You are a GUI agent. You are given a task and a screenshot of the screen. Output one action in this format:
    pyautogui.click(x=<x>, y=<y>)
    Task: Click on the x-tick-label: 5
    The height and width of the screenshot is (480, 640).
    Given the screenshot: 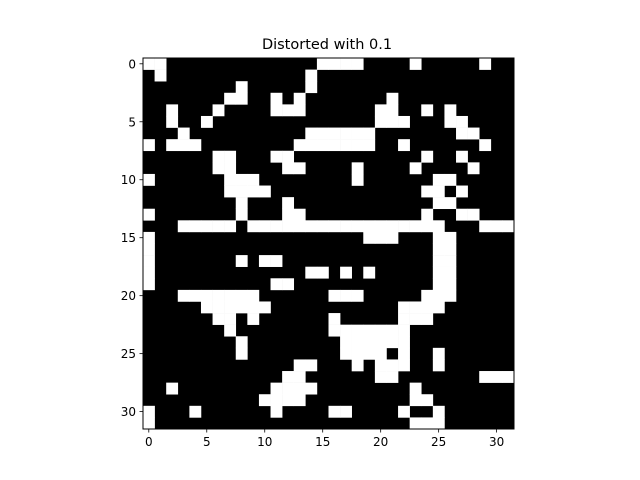 What is the action you would take?
    pyautogui.click(x=207, y=442)
    